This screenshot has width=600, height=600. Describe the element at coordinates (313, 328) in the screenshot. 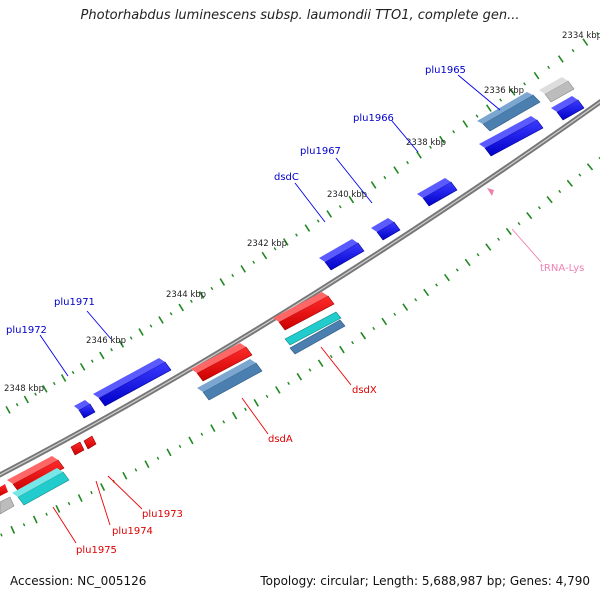

I see `gene-block-dsdX-cyan` at that location.